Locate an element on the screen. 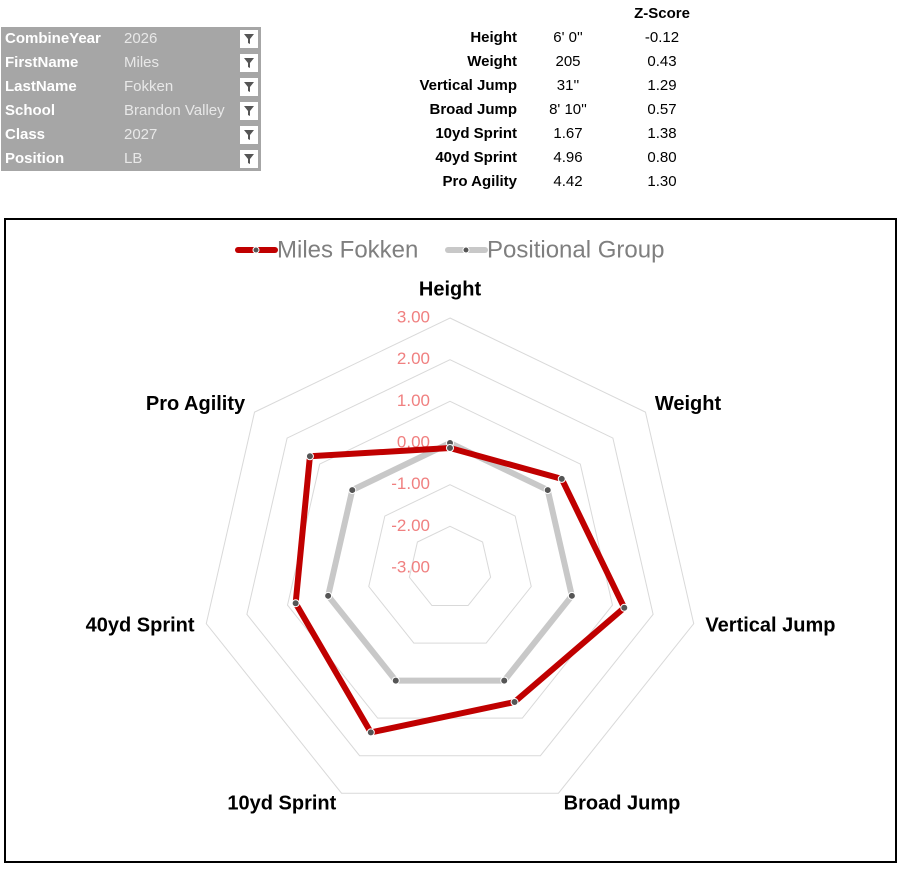 The width and height of the screenshot is (902, 869). axis-label: Pro Agility is located at coordinates (196, 404).